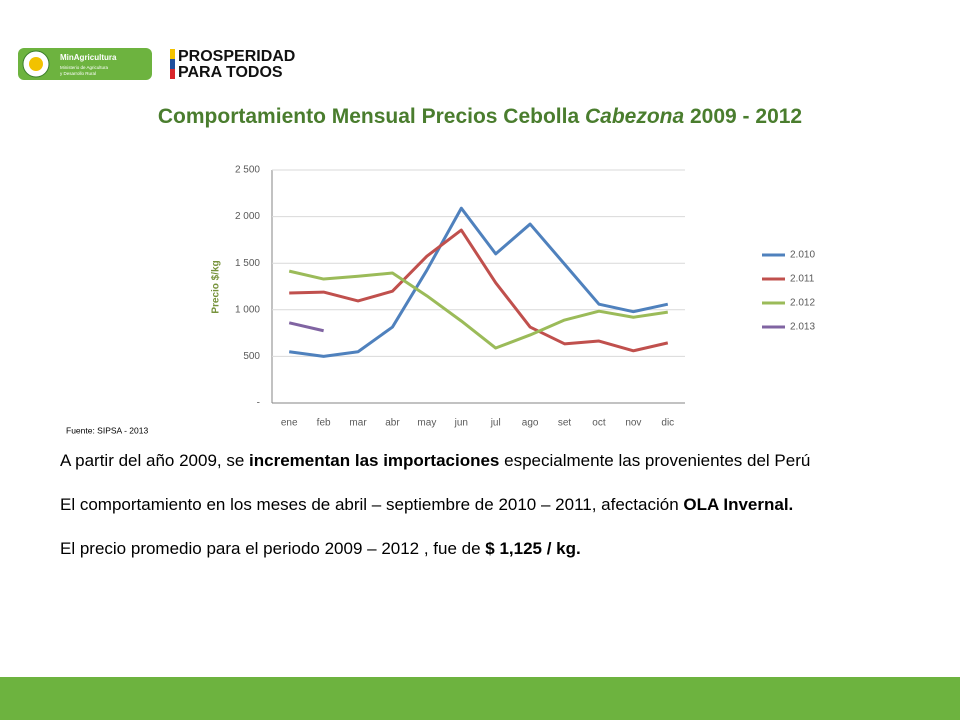 The image size is (960, 720). Describe the element at coordinates (655, 460) in the screenshot. I see `text-run: especialmente las provenientes del Perú` at that location.